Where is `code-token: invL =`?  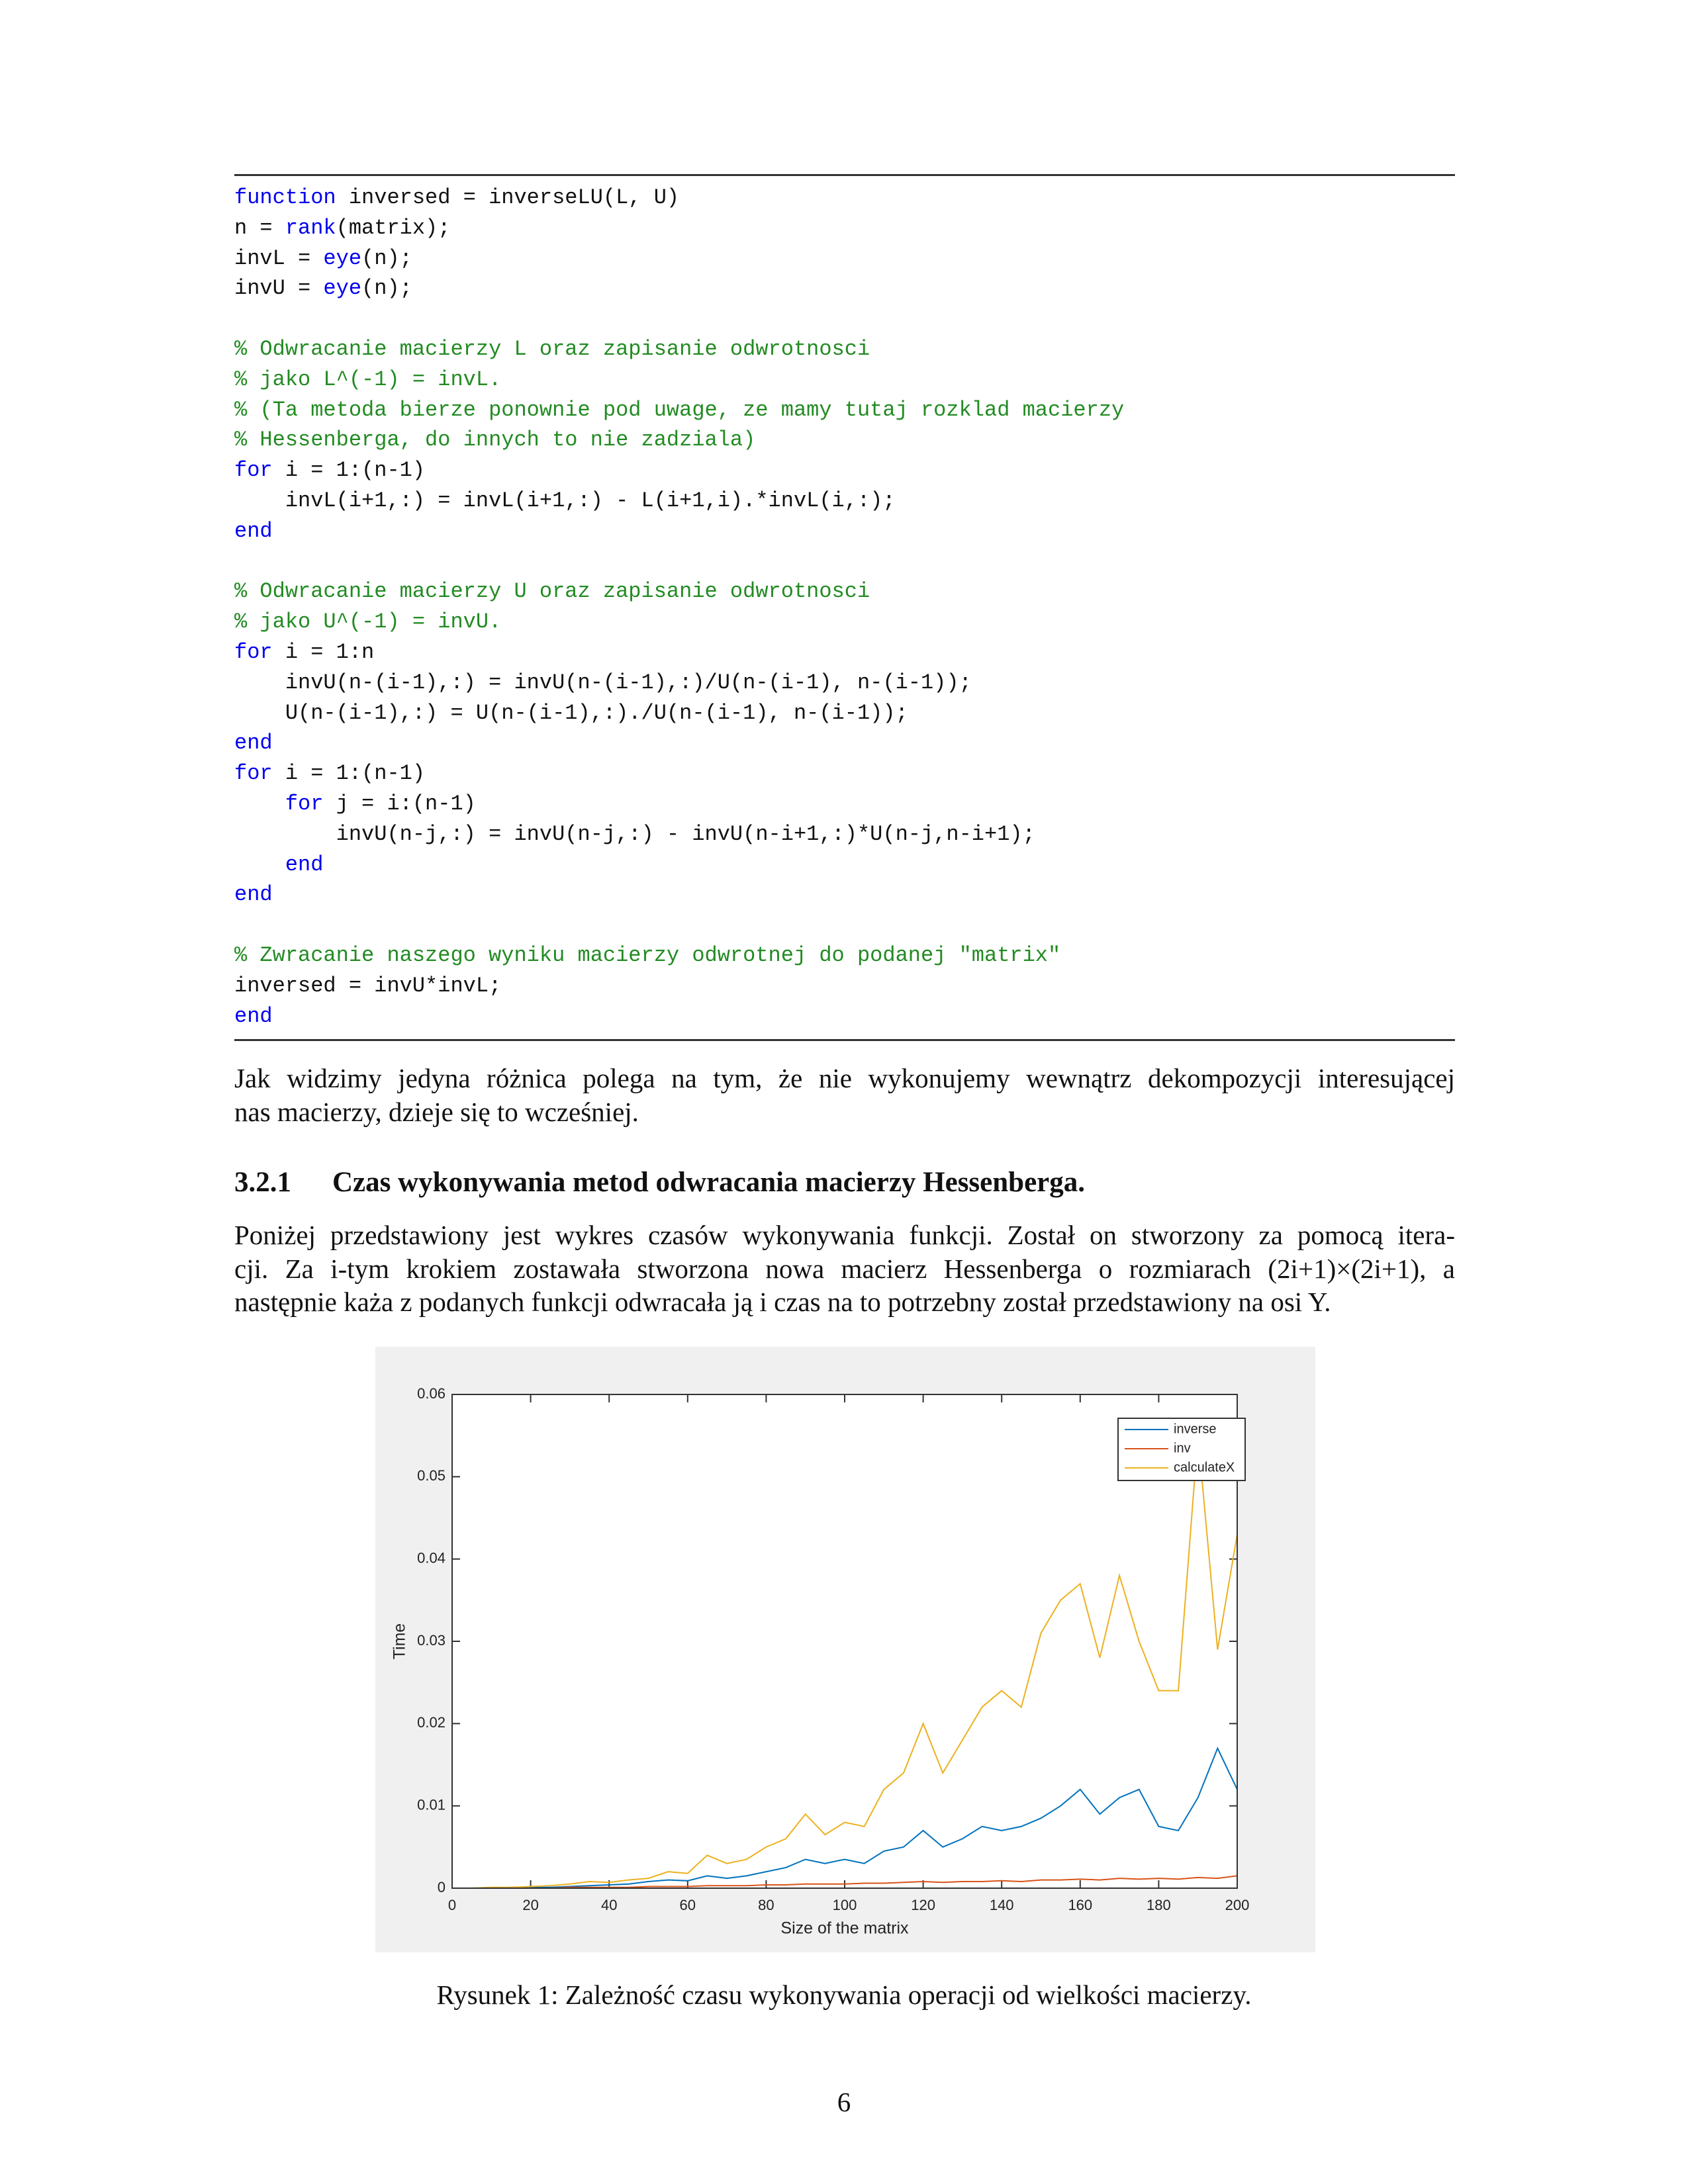 code-token: invL = is located at coordinates (279, 258).